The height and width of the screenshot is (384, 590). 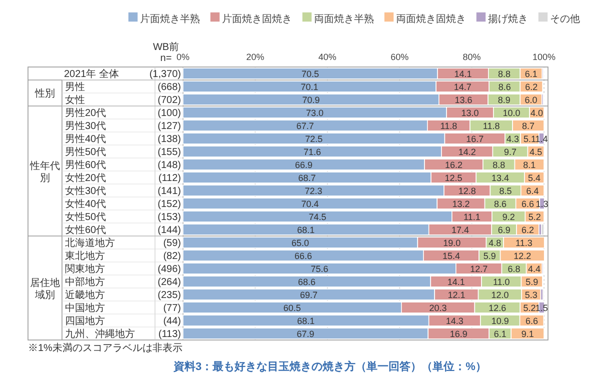 What do you see at coordinates (528, 125) in the screenshot?
I see `data-label: 8.7` at bounding box center [528, 125].